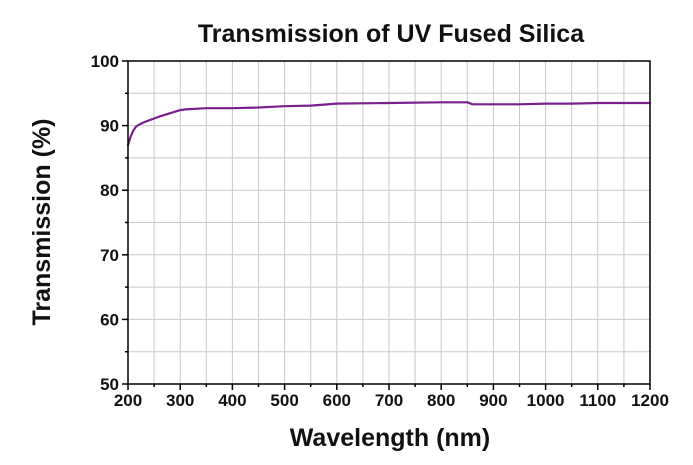  What do you see at coordinates (389, 400) in the screenshot?
I see `x-tick-label: 700` at bounding box center [389, 400].